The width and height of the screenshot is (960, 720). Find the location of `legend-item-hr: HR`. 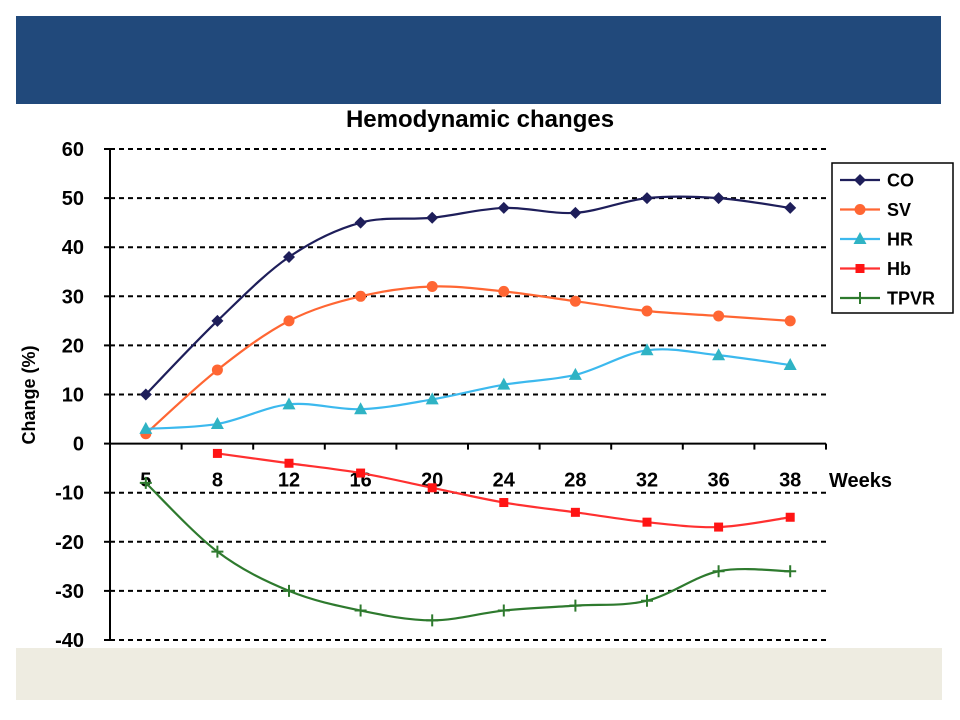

legend-item-hr: HR is located at coordinates (876, 240).